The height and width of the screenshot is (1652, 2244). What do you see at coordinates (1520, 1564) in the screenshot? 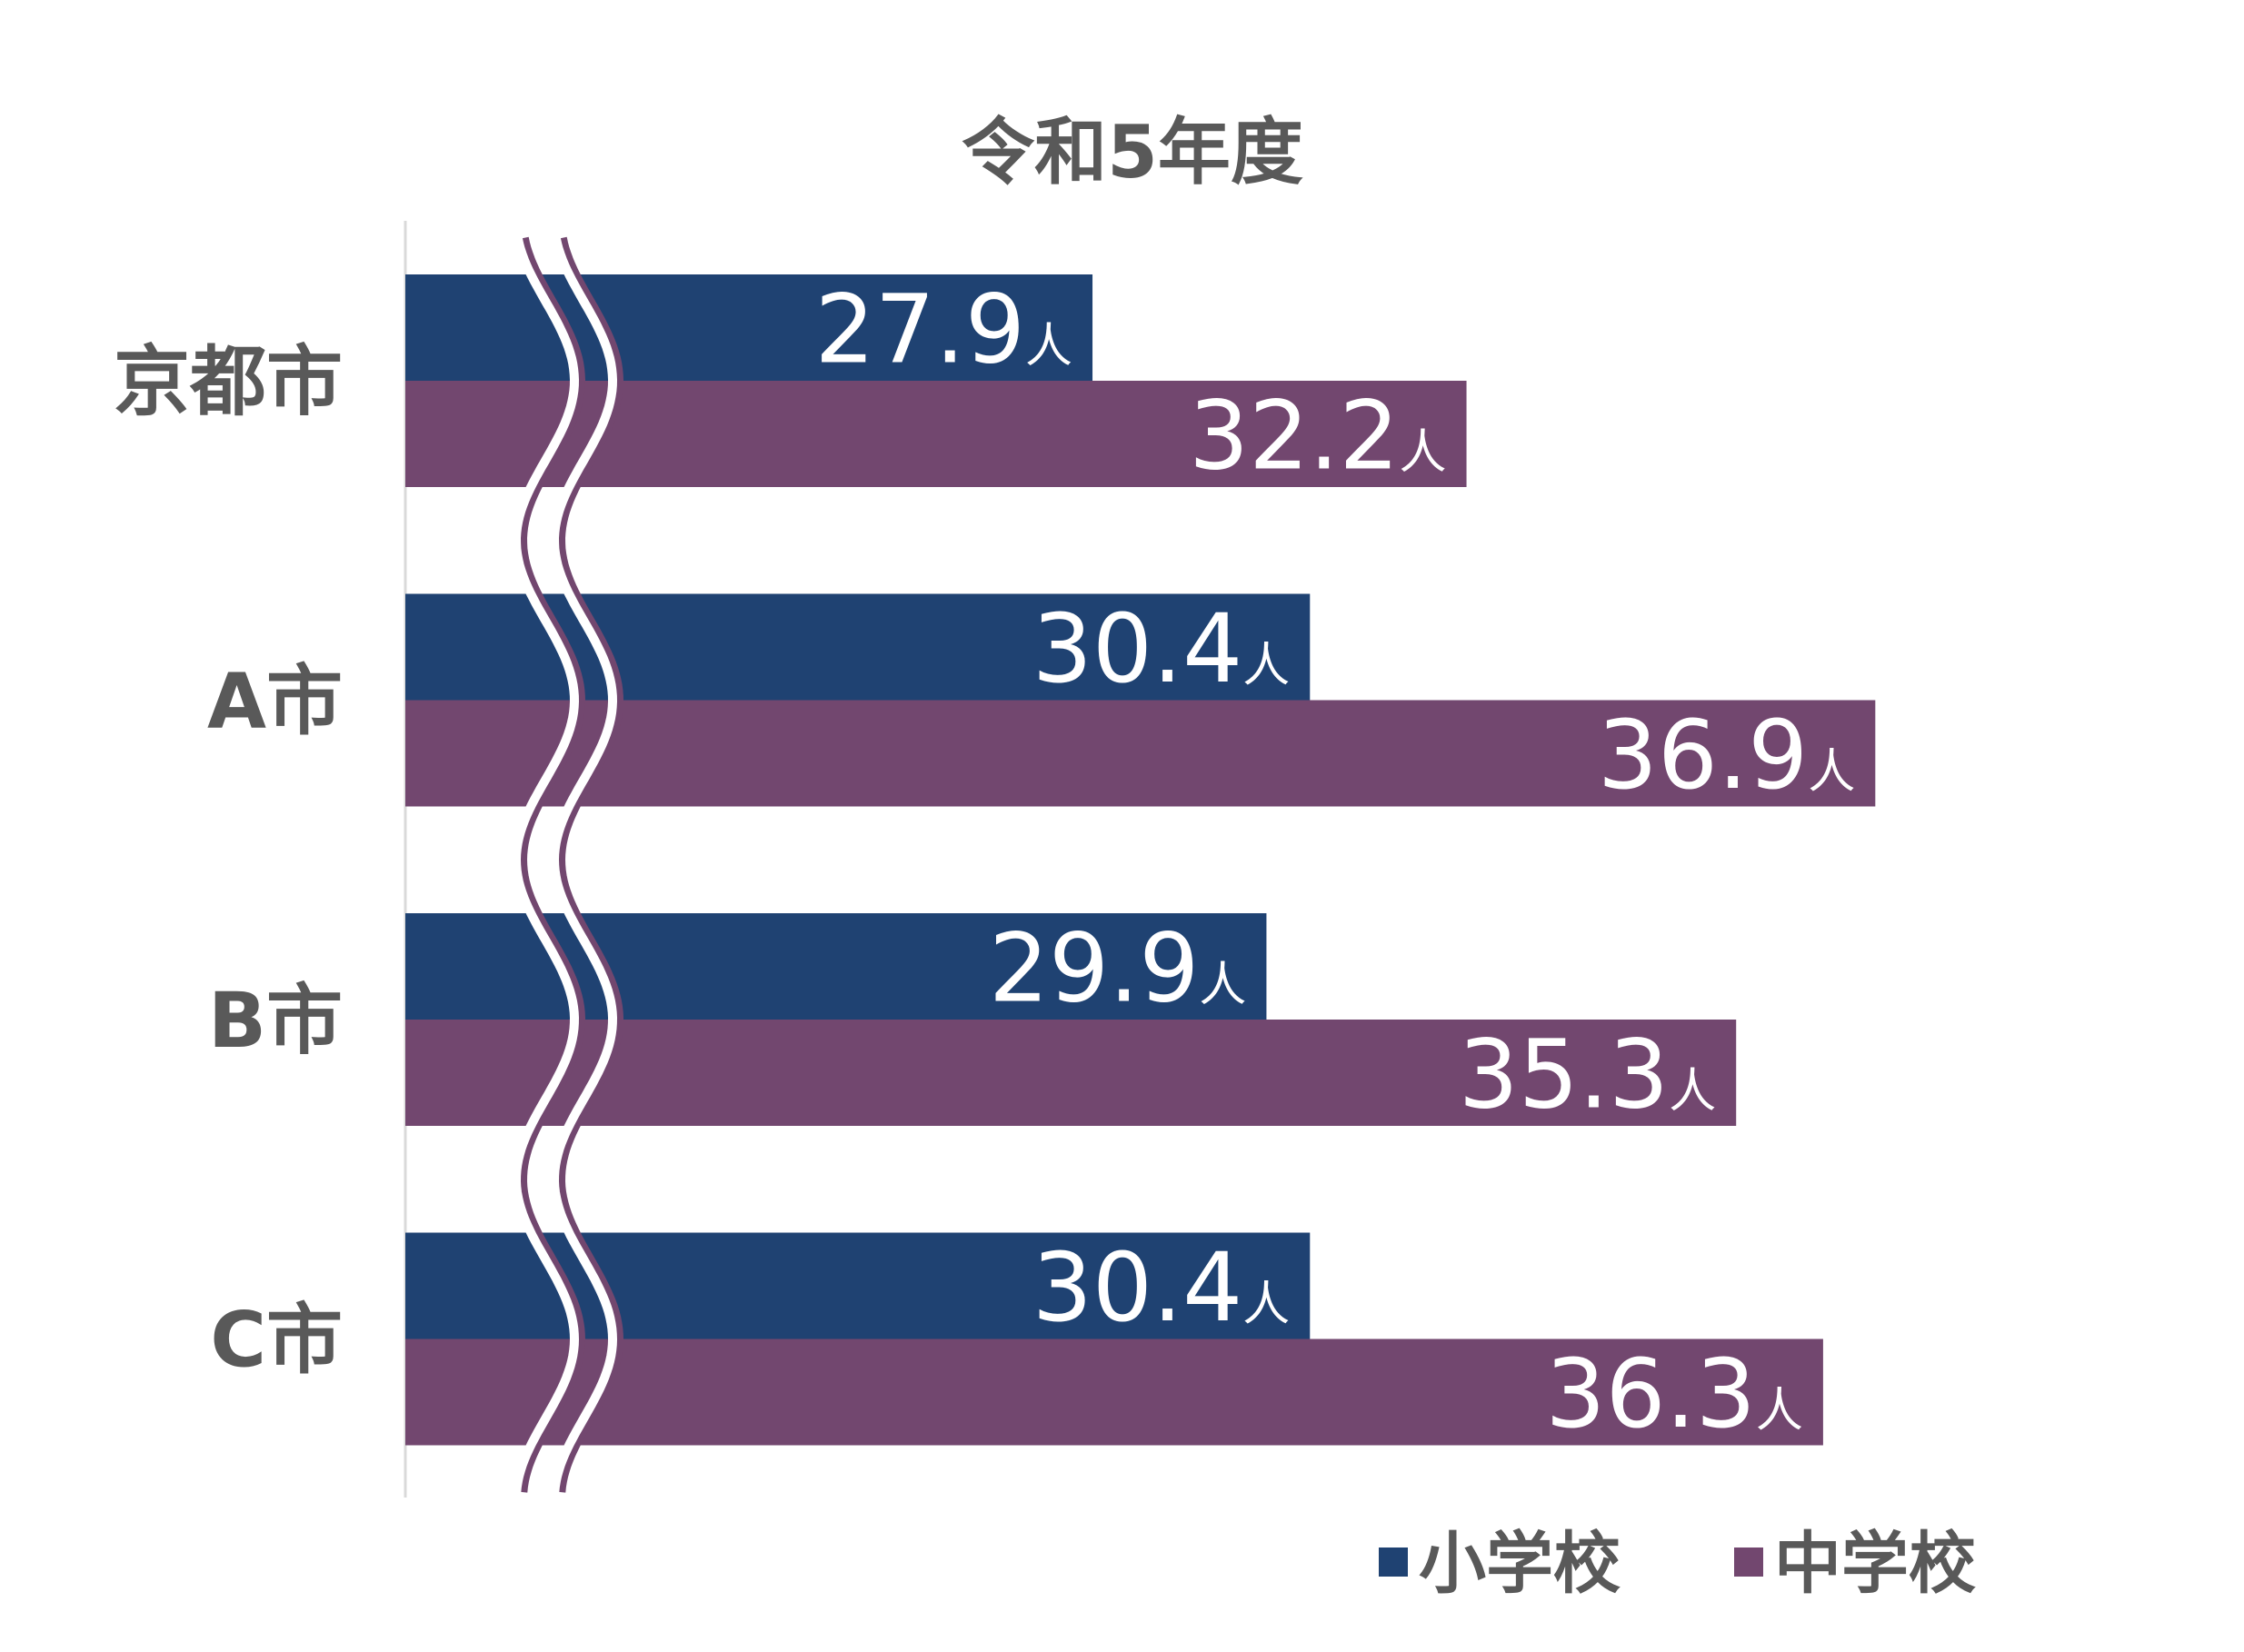
I see `legend-label: 小学校` at bounding box center [1520, 1564].